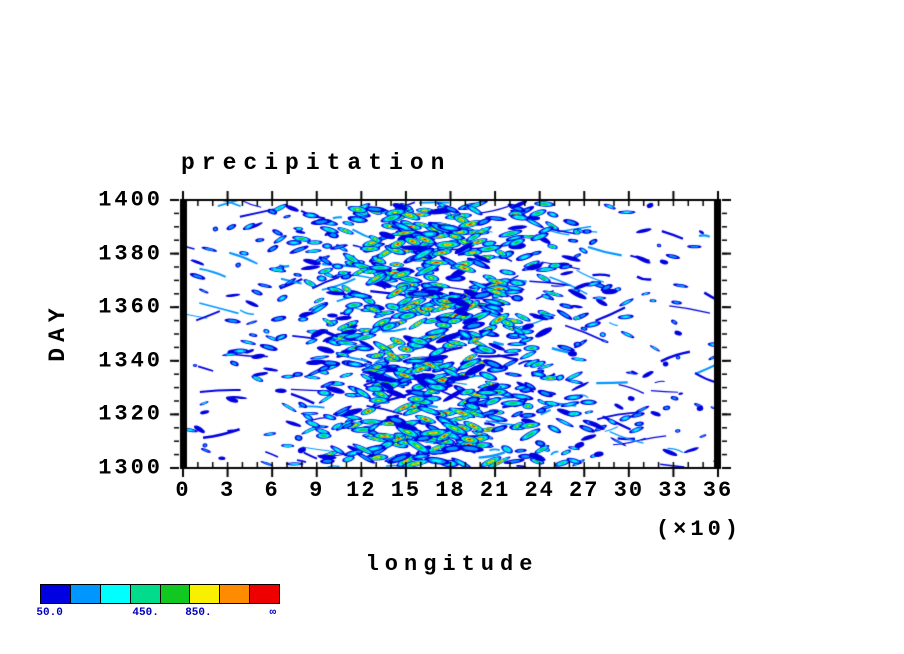 Image resolution: width=904 pixels, height=654 pixels. I want to click on colorbar-label: 450., so click(145, 613).